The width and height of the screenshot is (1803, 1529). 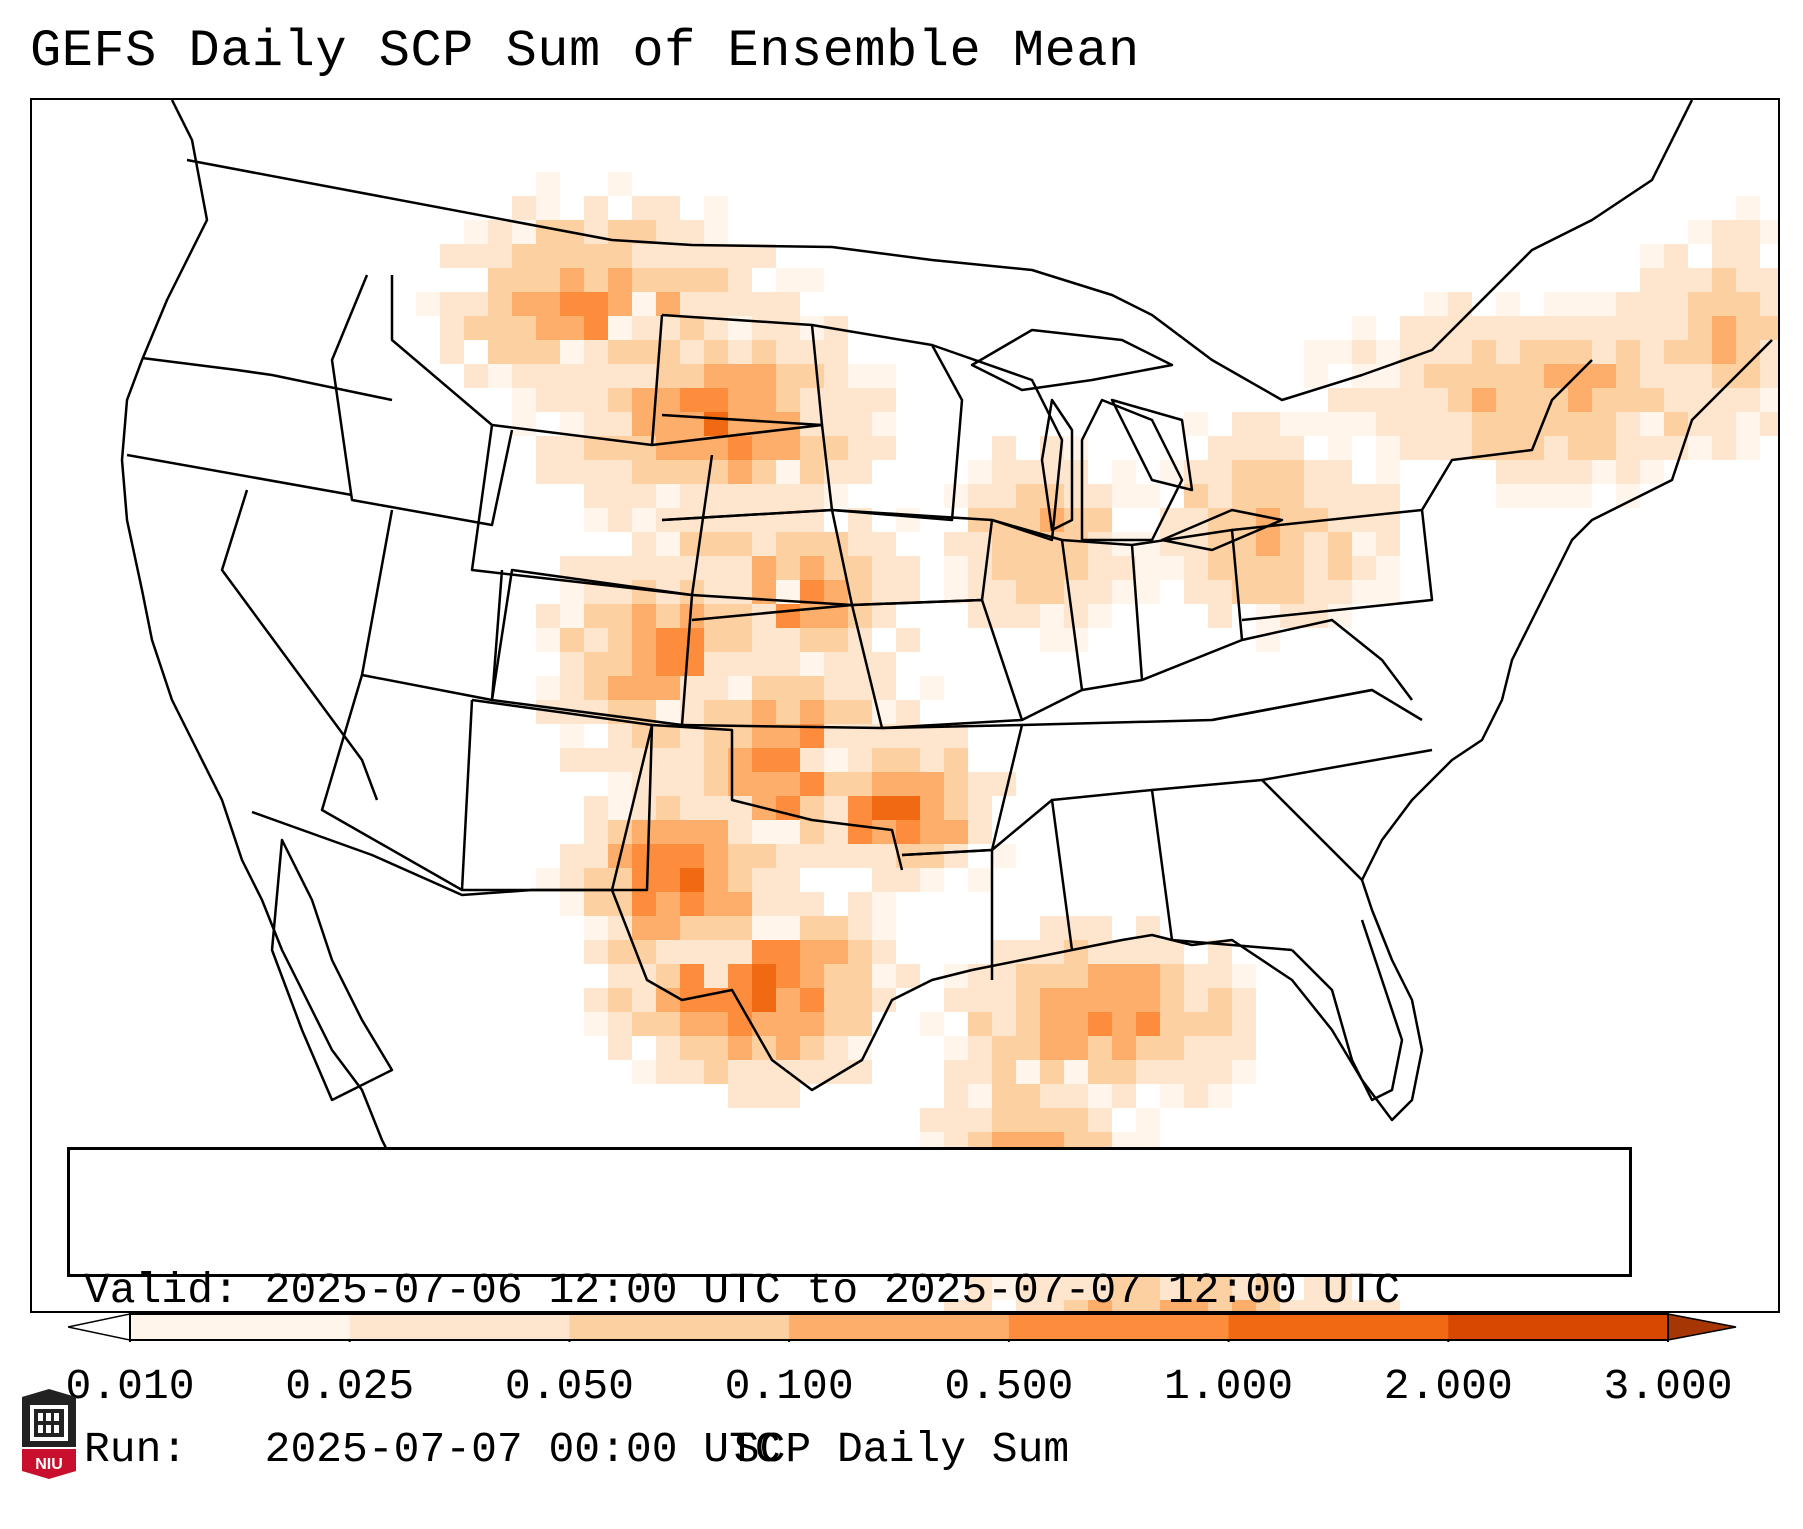 I want to click on ga-sc-border, so click(x=1257, y=865).